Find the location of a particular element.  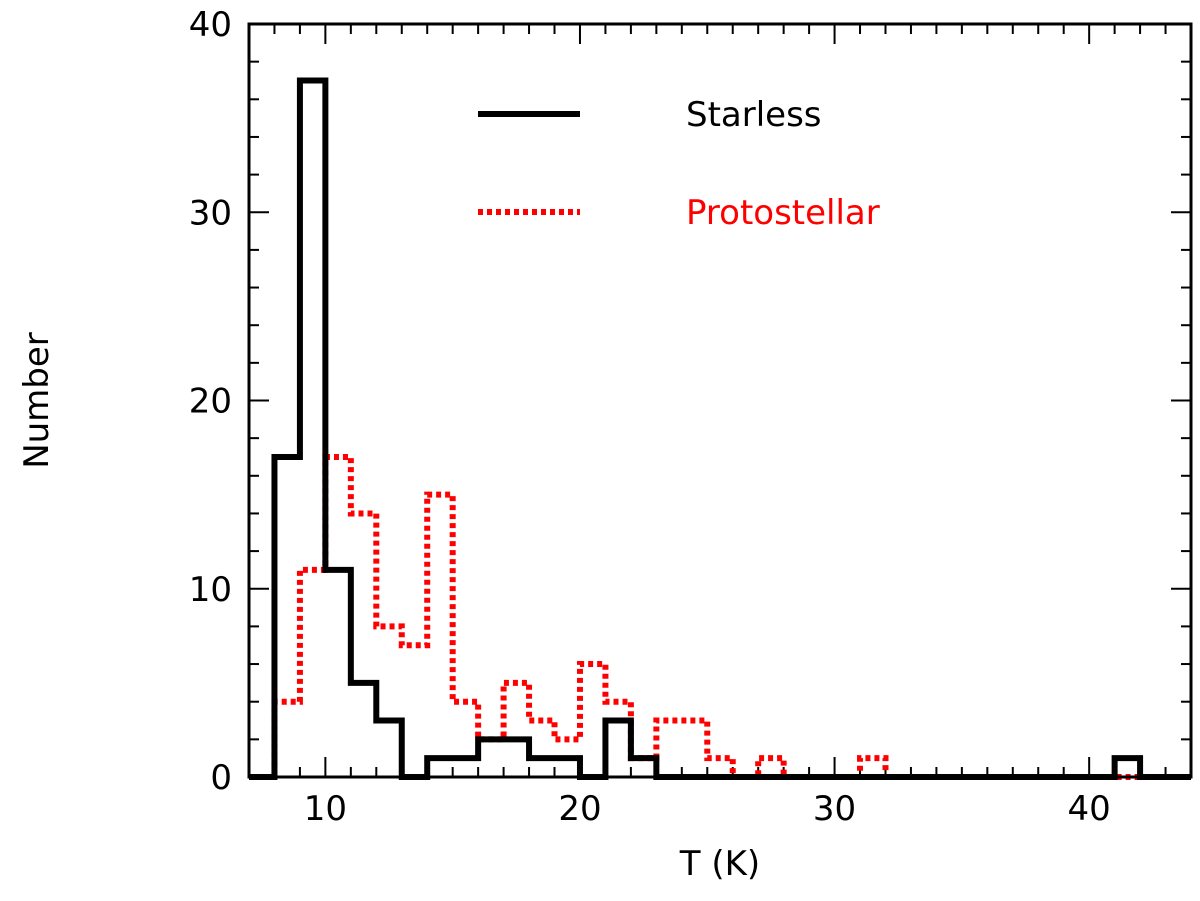

x-tick-label: 10 is located at coordinates (325, 809).